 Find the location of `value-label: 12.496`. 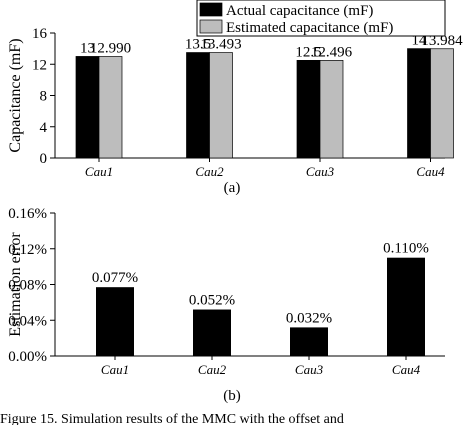

value-label: 12.496 is located at coordinates (332, 52).